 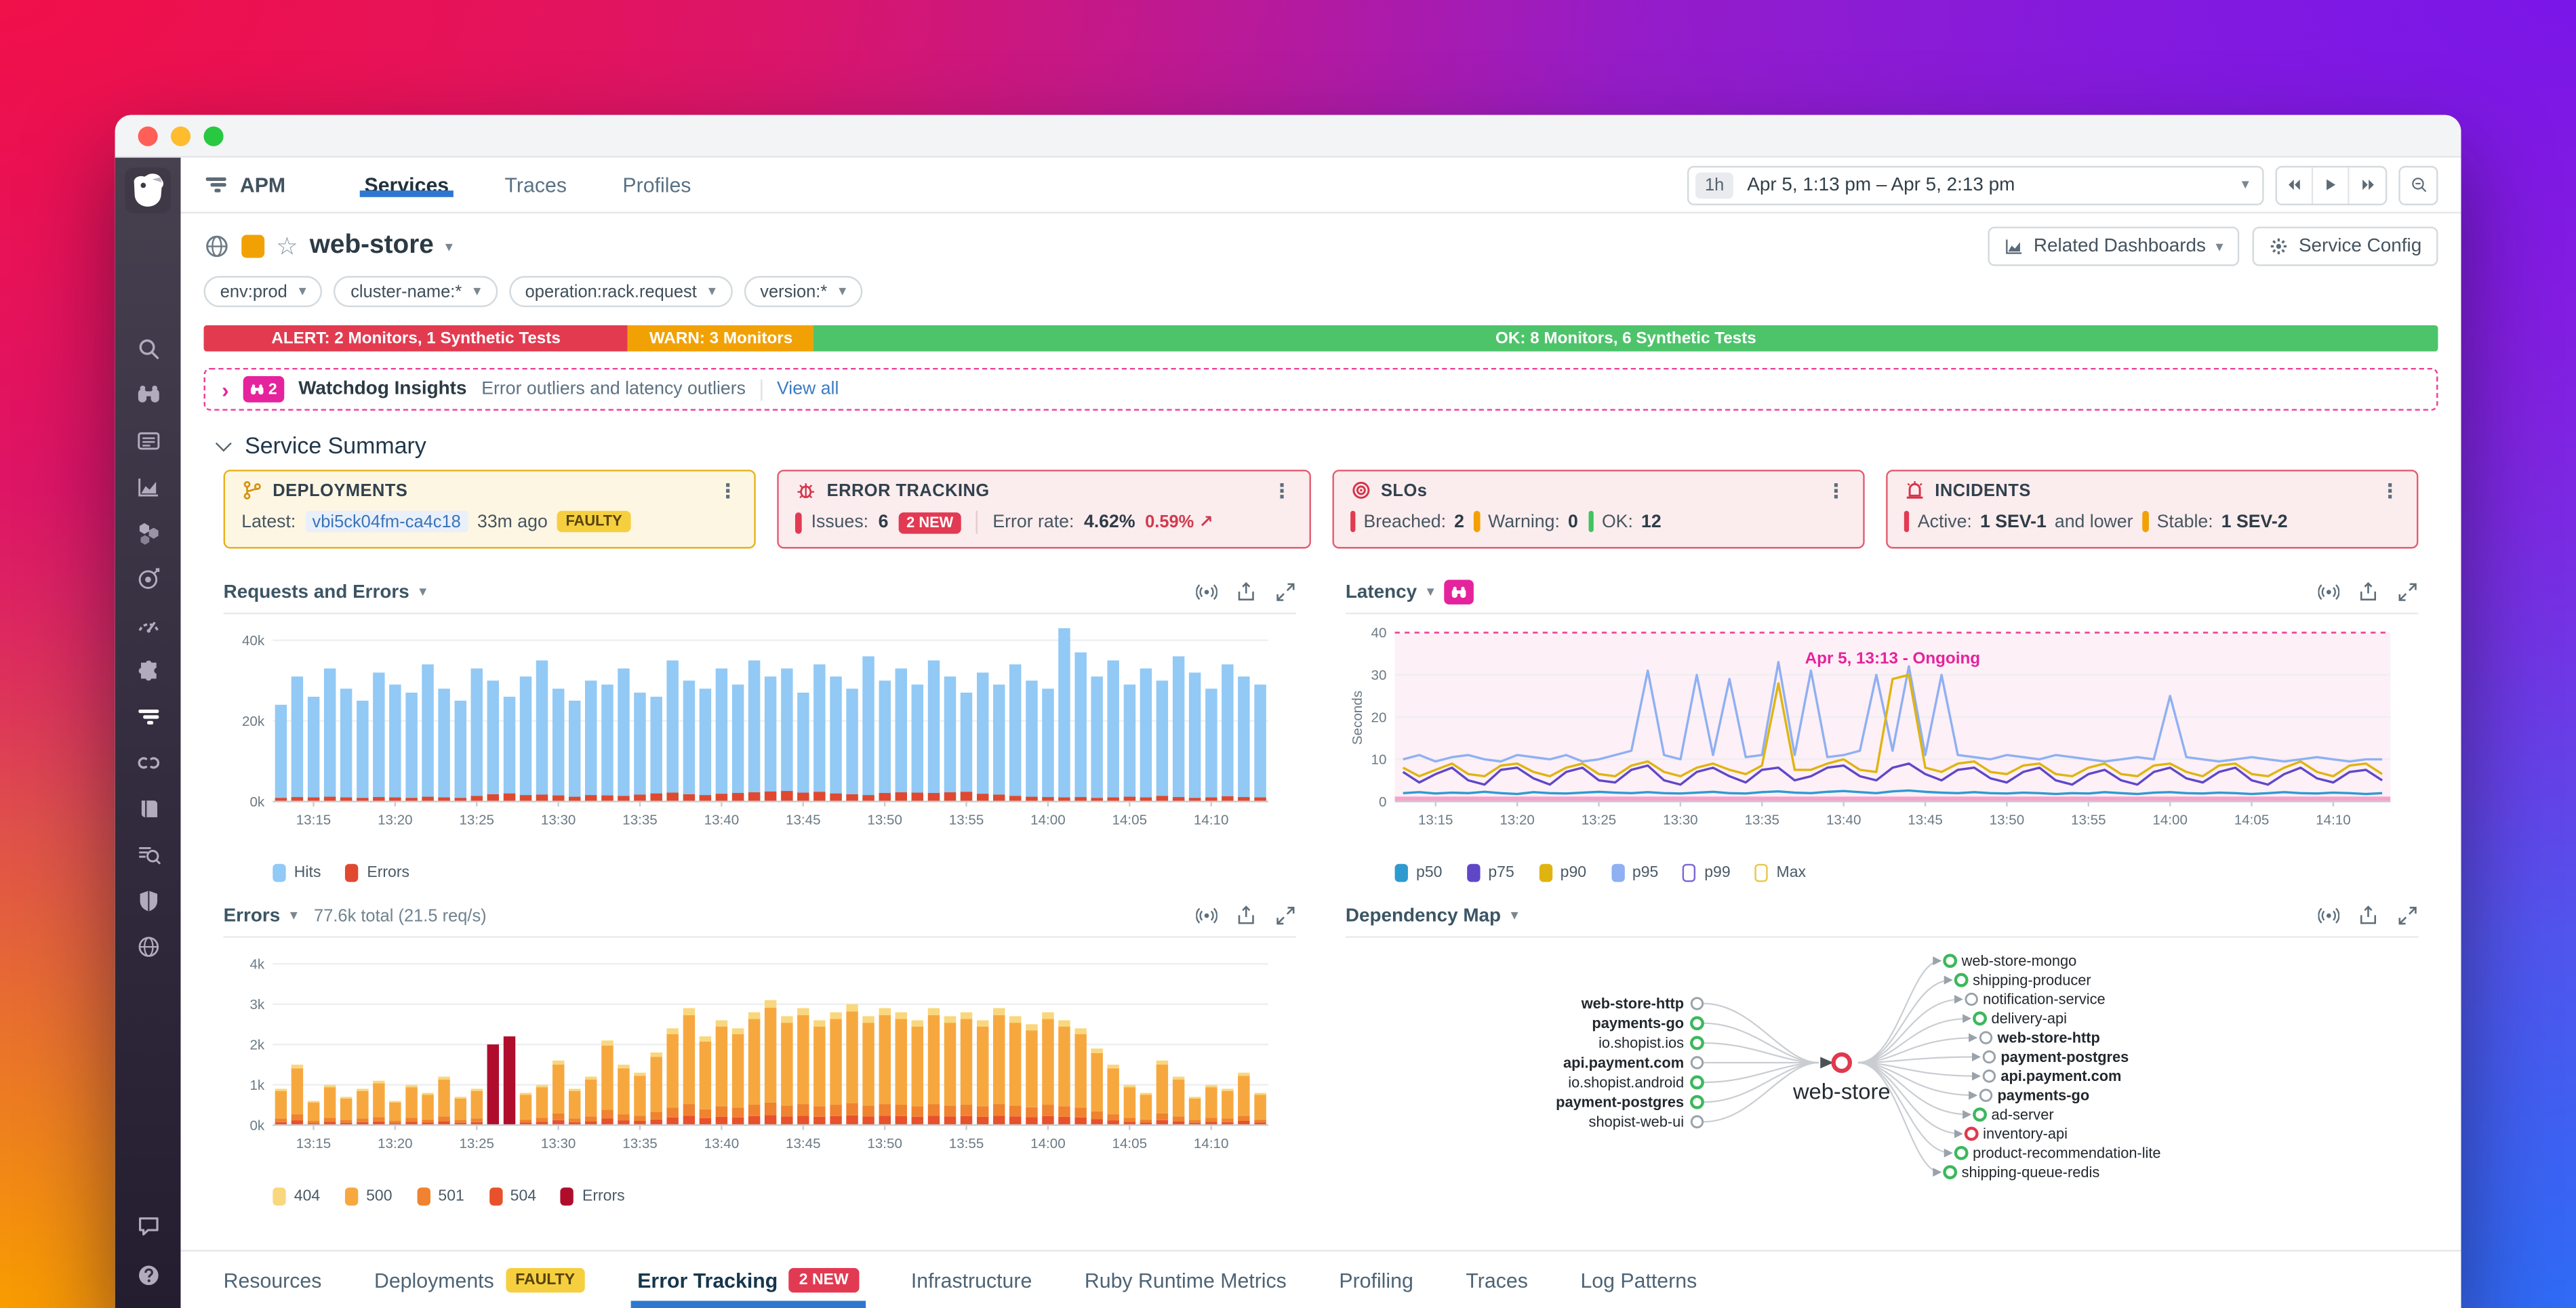 What do you see at coordinates (1598, 510) in the screenshot?
I see `slos-card: SLOs ⋮ Breached: 2 Warning: 0 OK: 12` at bounding box center [1598, 510].